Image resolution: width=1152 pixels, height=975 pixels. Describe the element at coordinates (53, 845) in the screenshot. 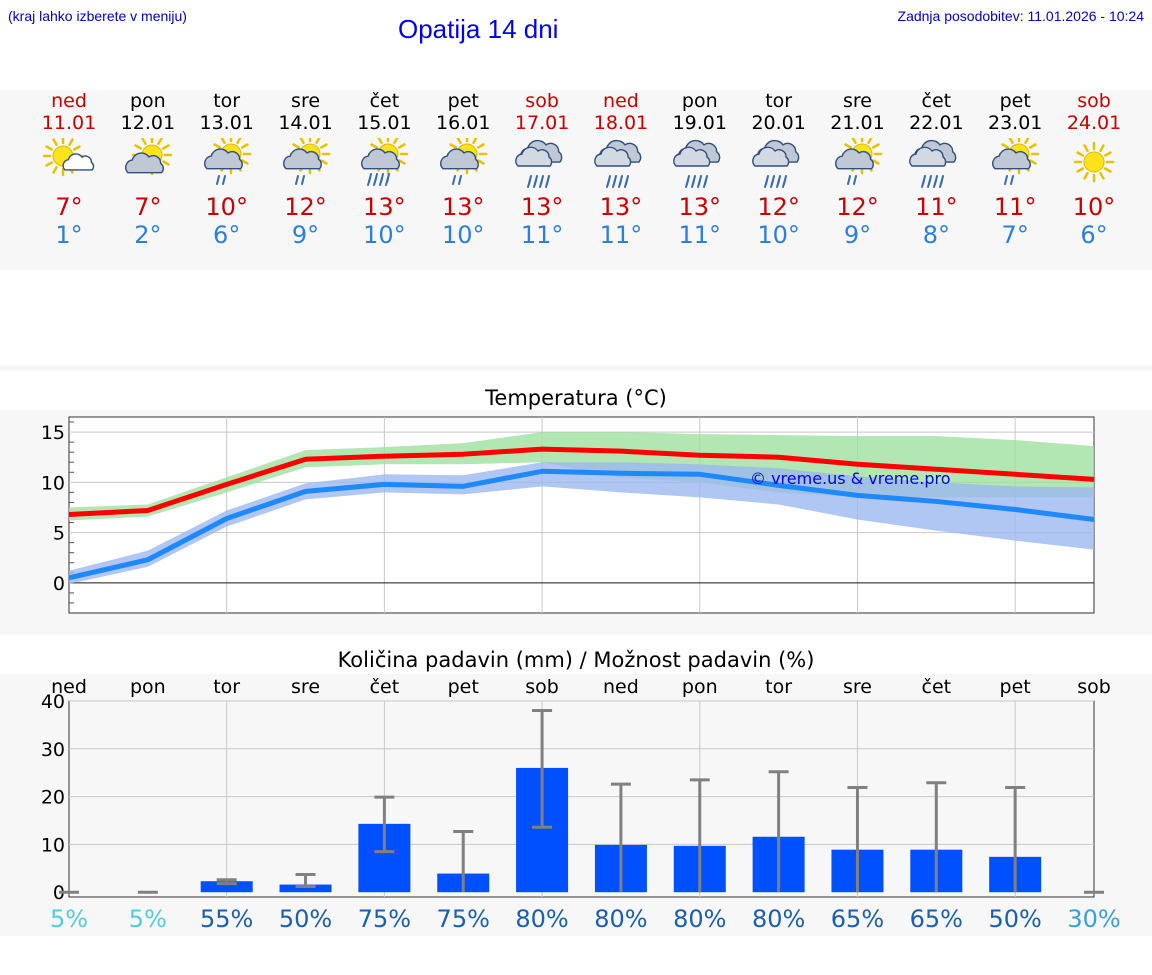

I see `y-tick-label: 10` at that location.